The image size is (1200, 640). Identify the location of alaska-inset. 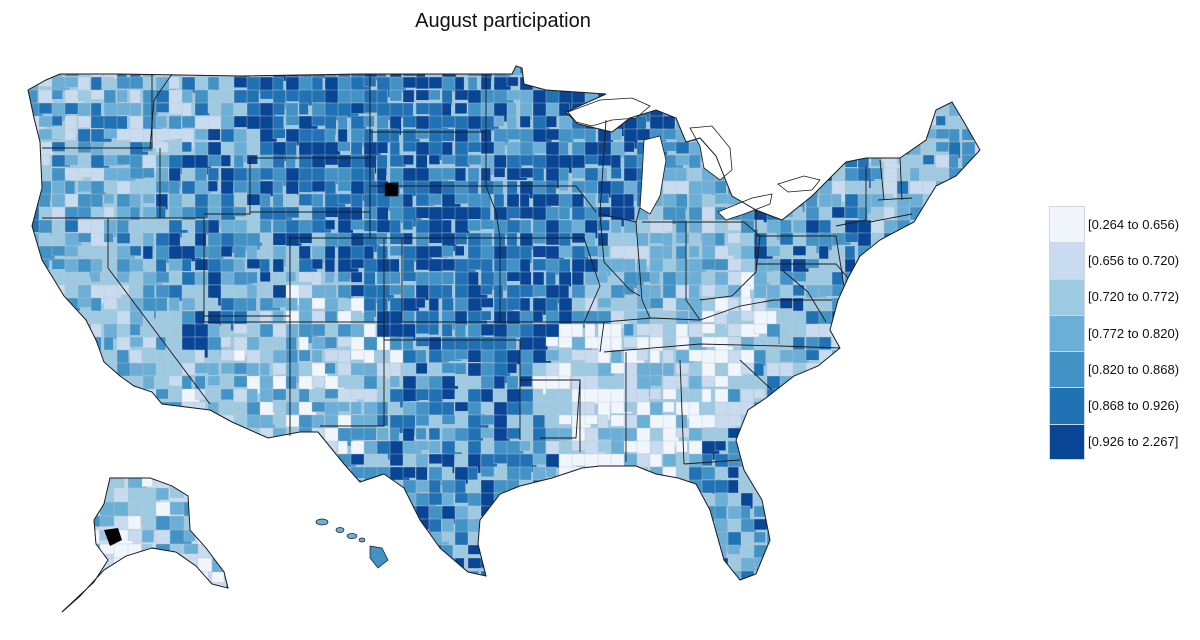
(145, 545).